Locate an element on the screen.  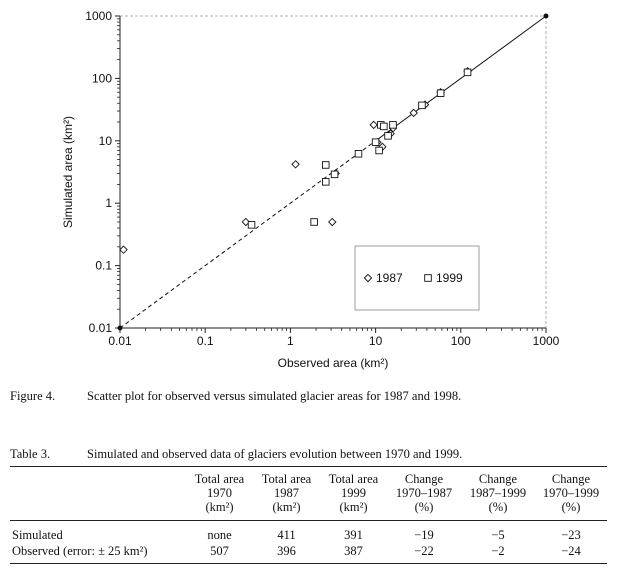
table-cell: 387 is located at coordinates (353, 553).